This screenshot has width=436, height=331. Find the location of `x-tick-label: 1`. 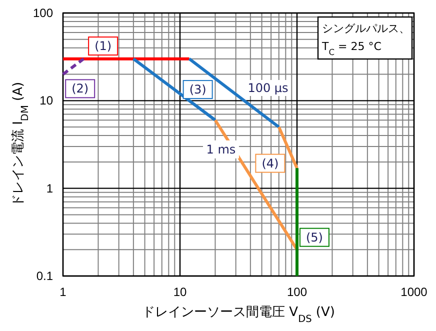

x-tick-label: 1 is located at coordinates (63, 292).